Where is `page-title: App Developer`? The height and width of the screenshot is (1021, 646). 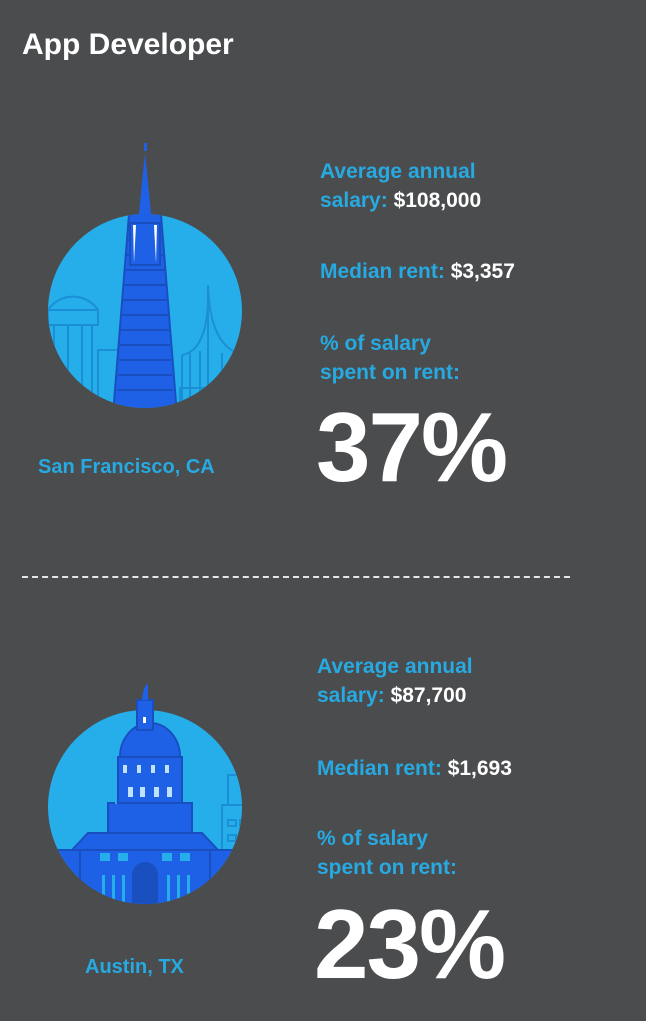 page-title: App Developer is located at coordinates (128, 44).